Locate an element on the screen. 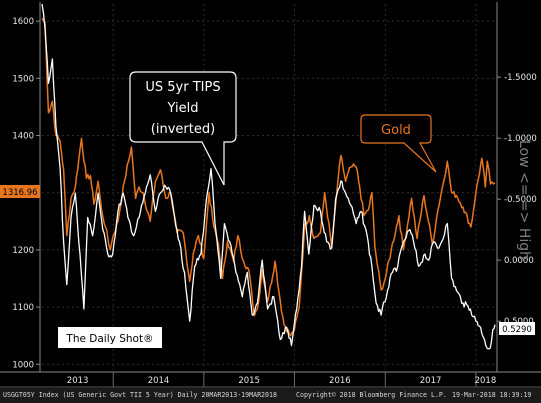  gold-callout: Gold is located at coordinates (398, 143).